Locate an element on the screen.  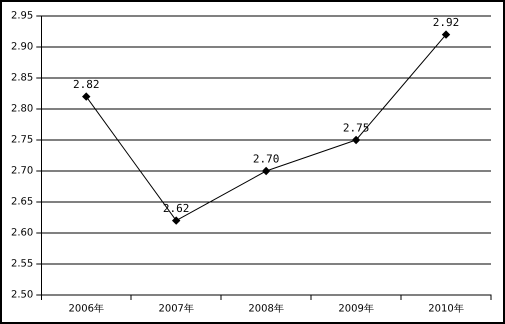
y-tick-label: 2.60 is located at coordinates (22, 233).